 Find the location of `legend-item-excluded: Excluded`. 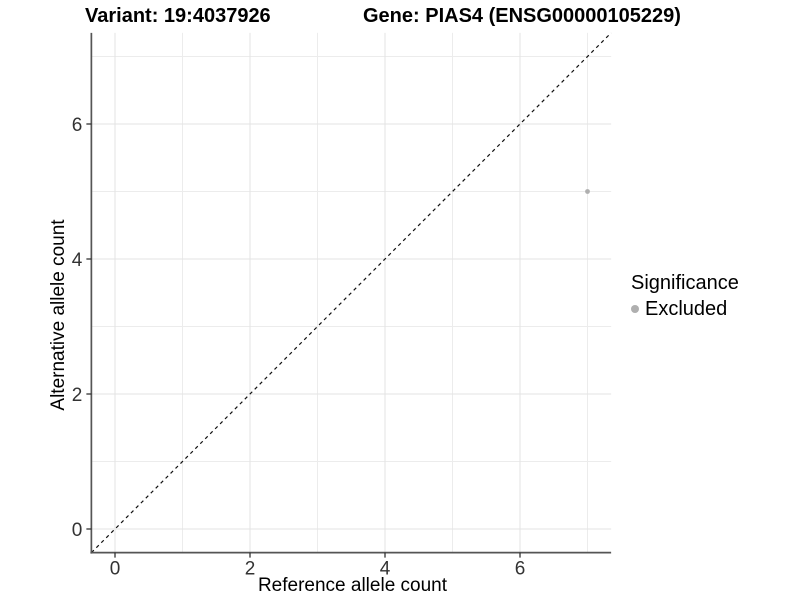

legend-item-excluded: Excluded is located at coordinates (685, 309).